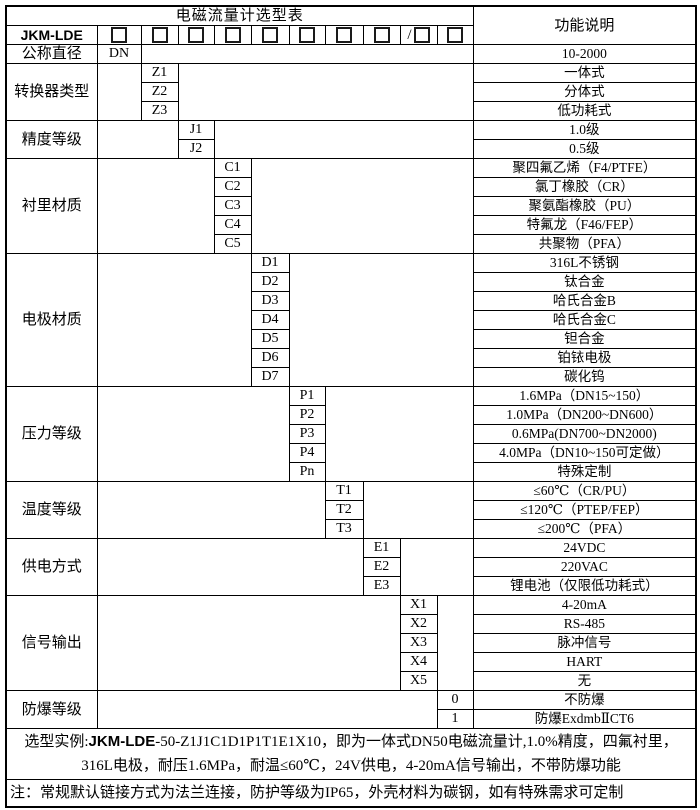 The width and height of the screenshot is (700, 810). What do you see at coordinates (344, 510) in the screenshot?
I see `code-cell: T2` at bounding box center [344, 510].